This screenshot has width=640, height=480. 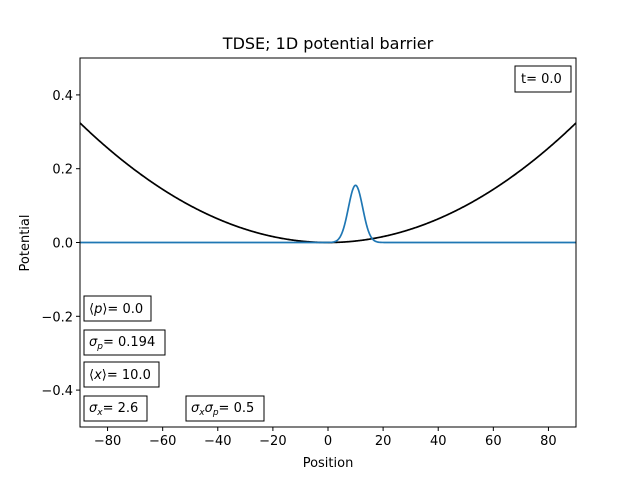 I want to click on x-axis-label: Position, so click(x=328, y=463).